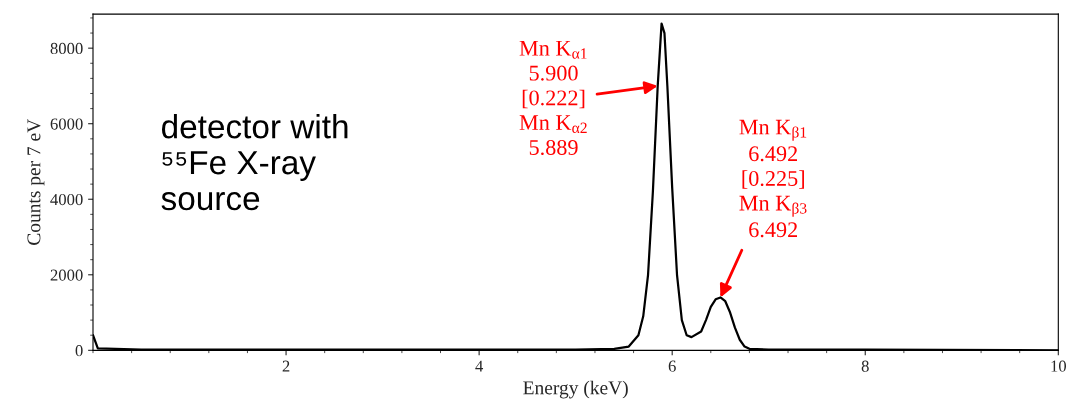 Image resolution: width=1069 pixels, height=405 pixels. I want to click on y-tick-label: 2000, so click(66, 275).